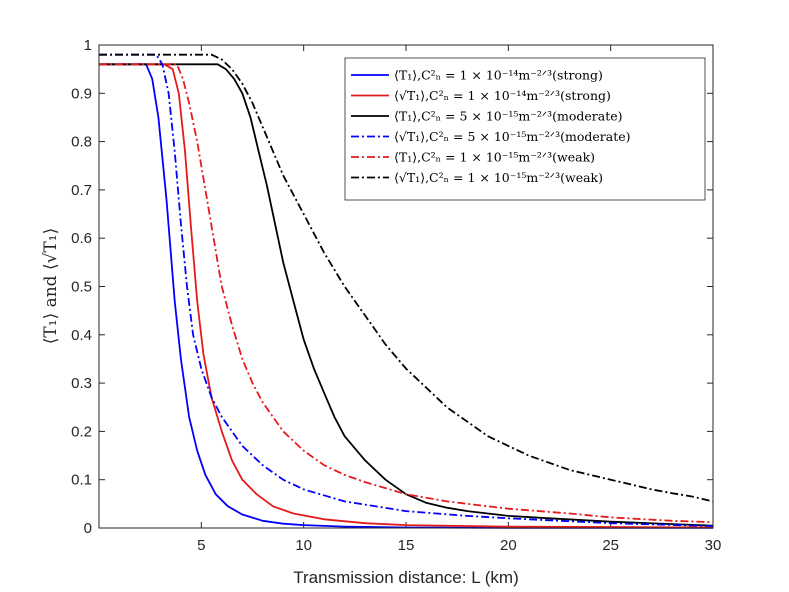  What do you see at coordinates (81, 287) in the screenshot?
I see `y-tick-label: 0.5` at bounding box center [81, 287].